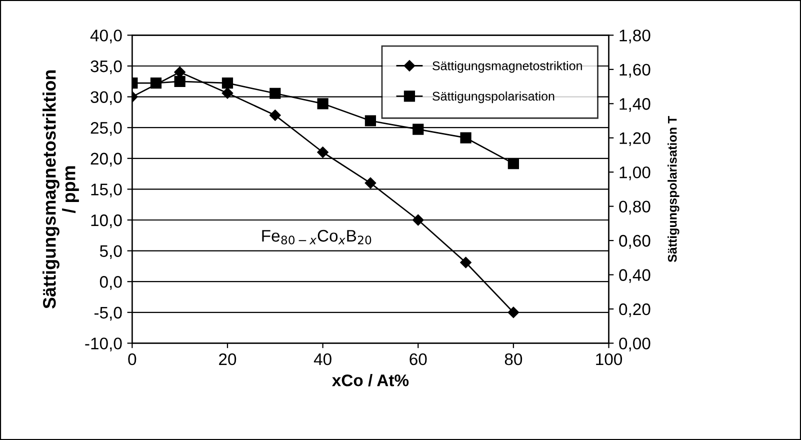  I want to click on y-axis-title: Sättigungsmagnetostriktion / ppm, so click(60, 189).